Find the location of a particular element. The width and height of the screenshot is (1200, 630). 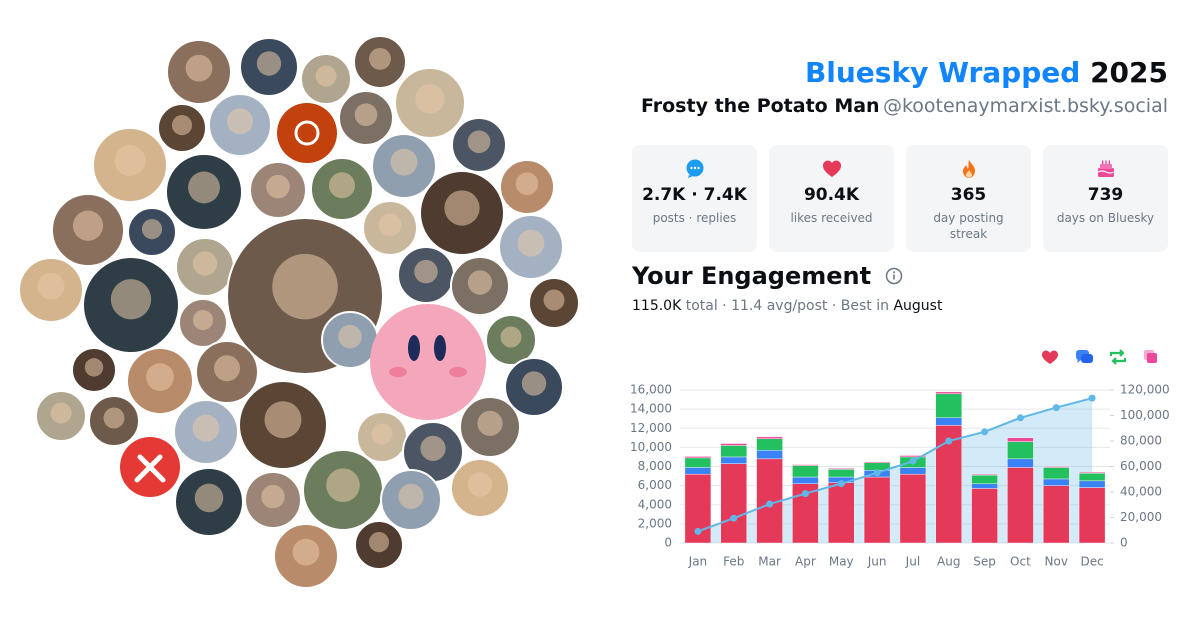

legend is located at coordinates (1099, 357).